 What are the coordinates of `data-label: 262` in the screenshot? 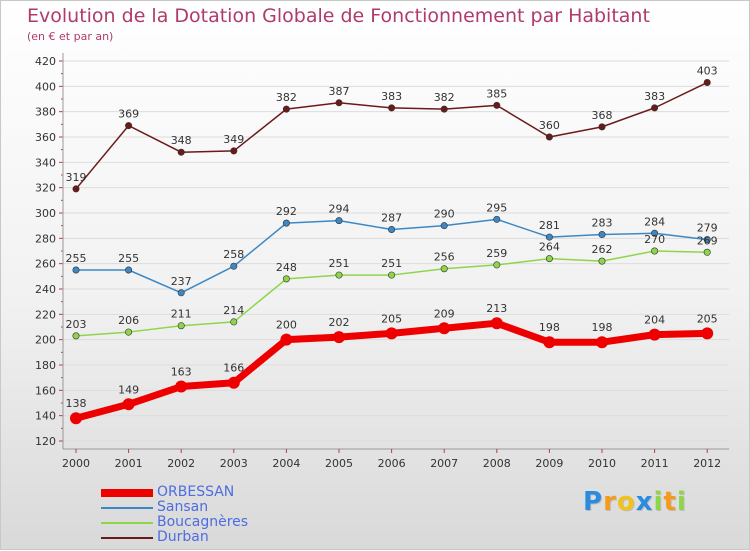 It's located at (602, 249).